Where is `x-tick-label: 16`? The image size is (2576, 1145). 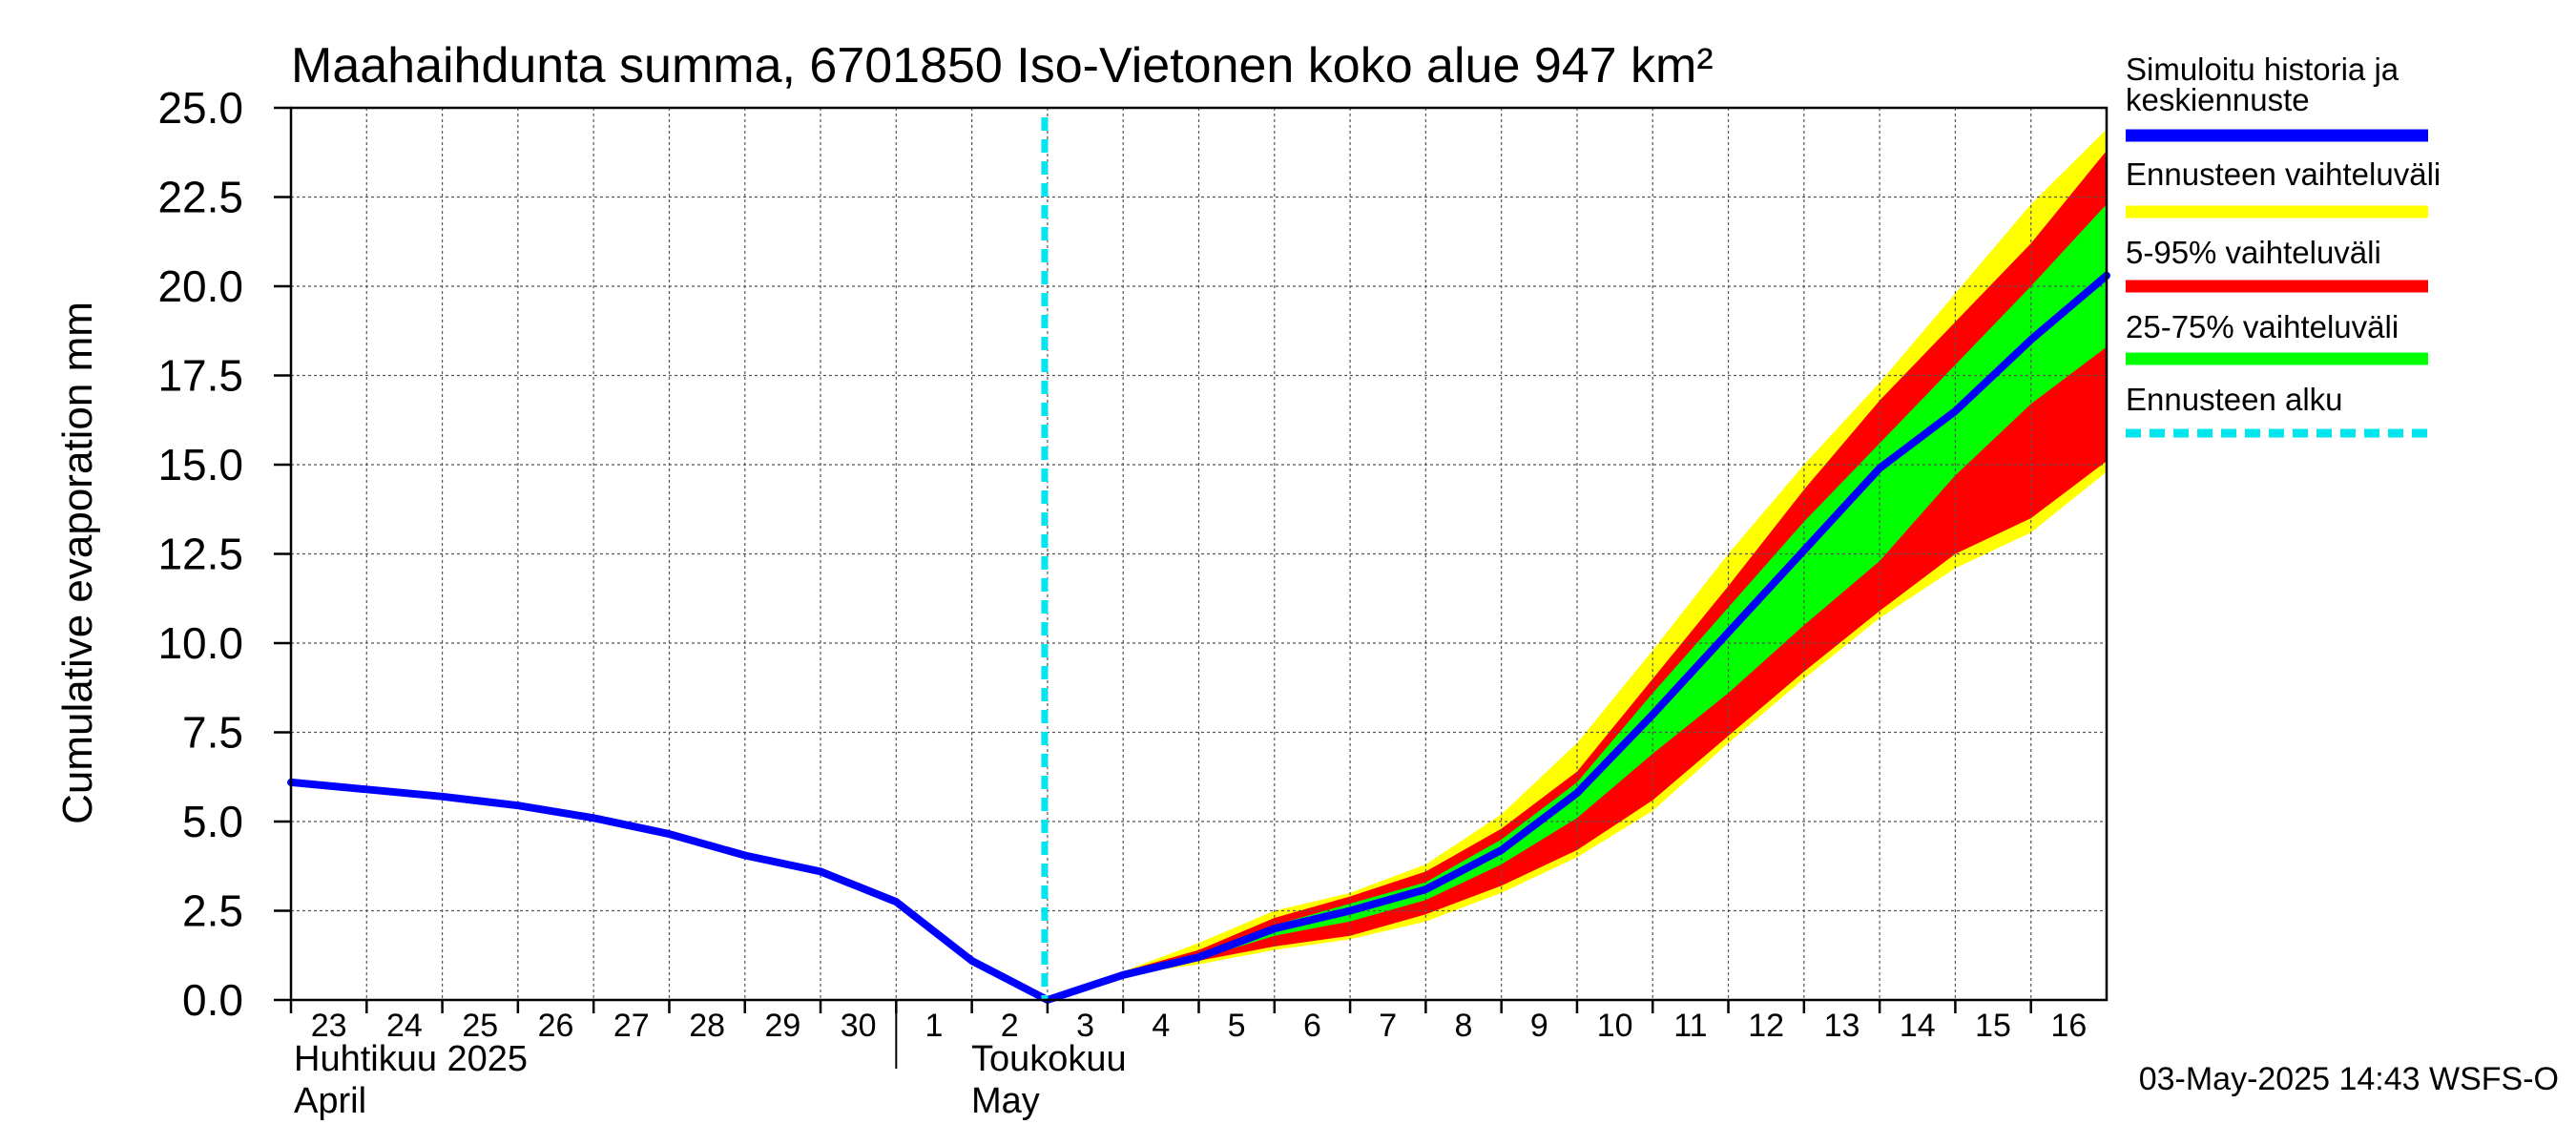 x-tick-label: 16 is located at coordinates (2068, 1026).